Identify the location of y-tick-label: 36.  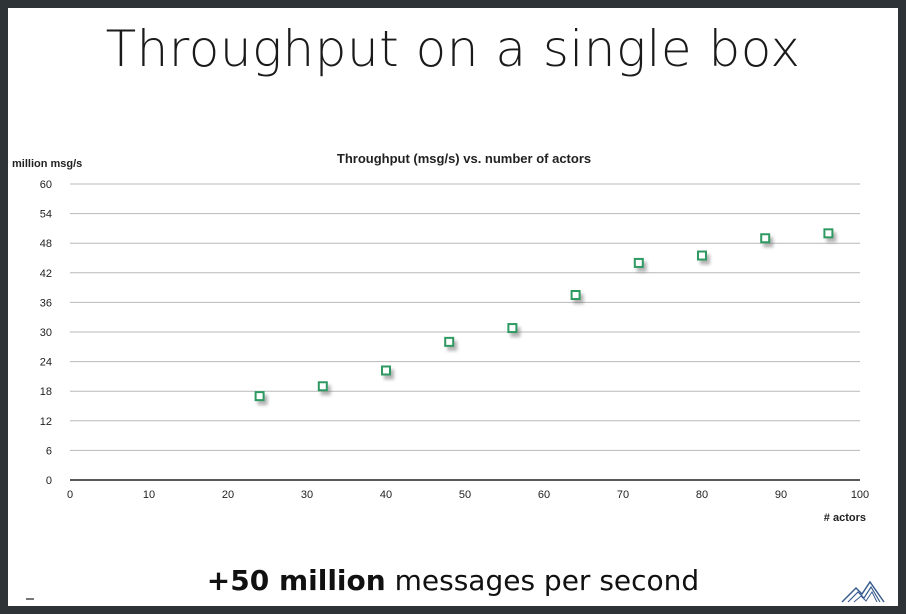
(46, 303).